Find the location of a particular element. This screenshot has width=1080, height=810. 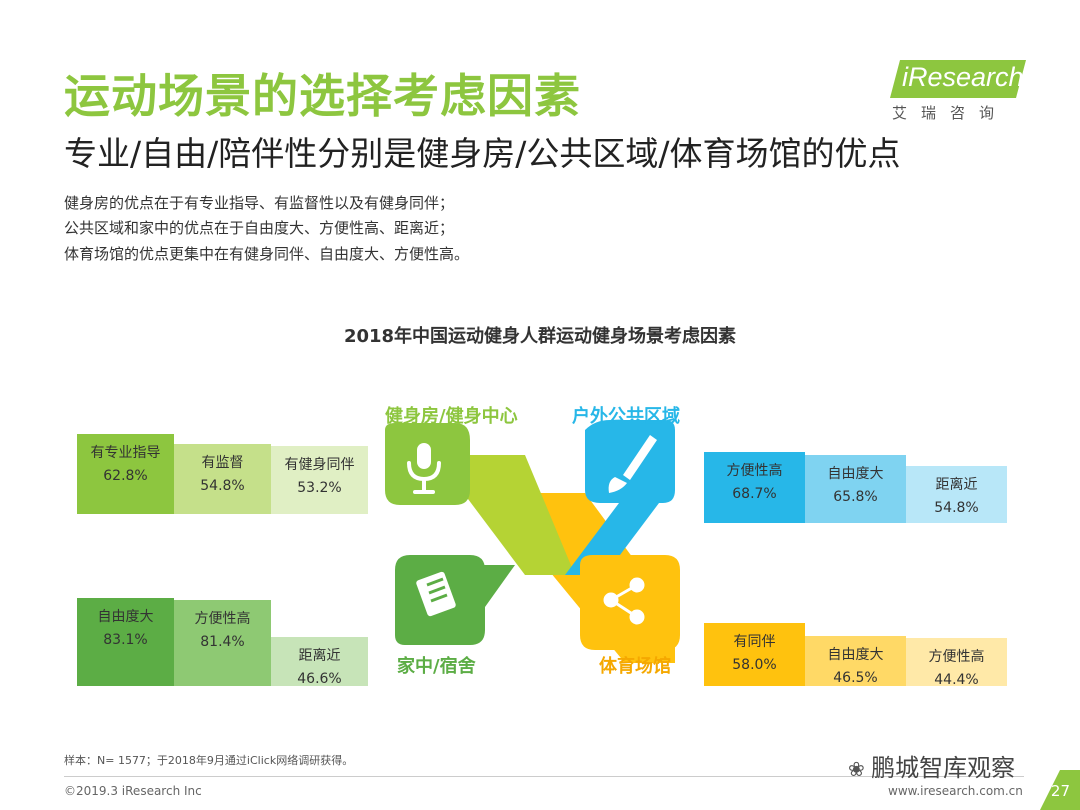

page-corner-icon is located at coordinates (1060, 790).